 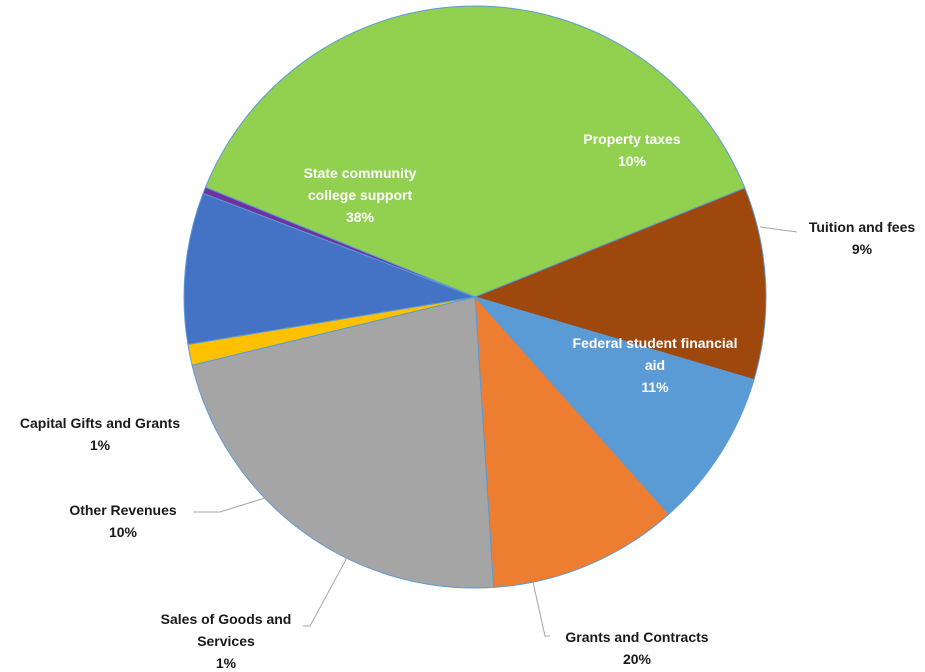 What do you see at coordinates (862, 238) in the screenshot?
I see `slice-label-tuition-and-fees: Tuition and fees 9%` at bounding box center [862, 238].